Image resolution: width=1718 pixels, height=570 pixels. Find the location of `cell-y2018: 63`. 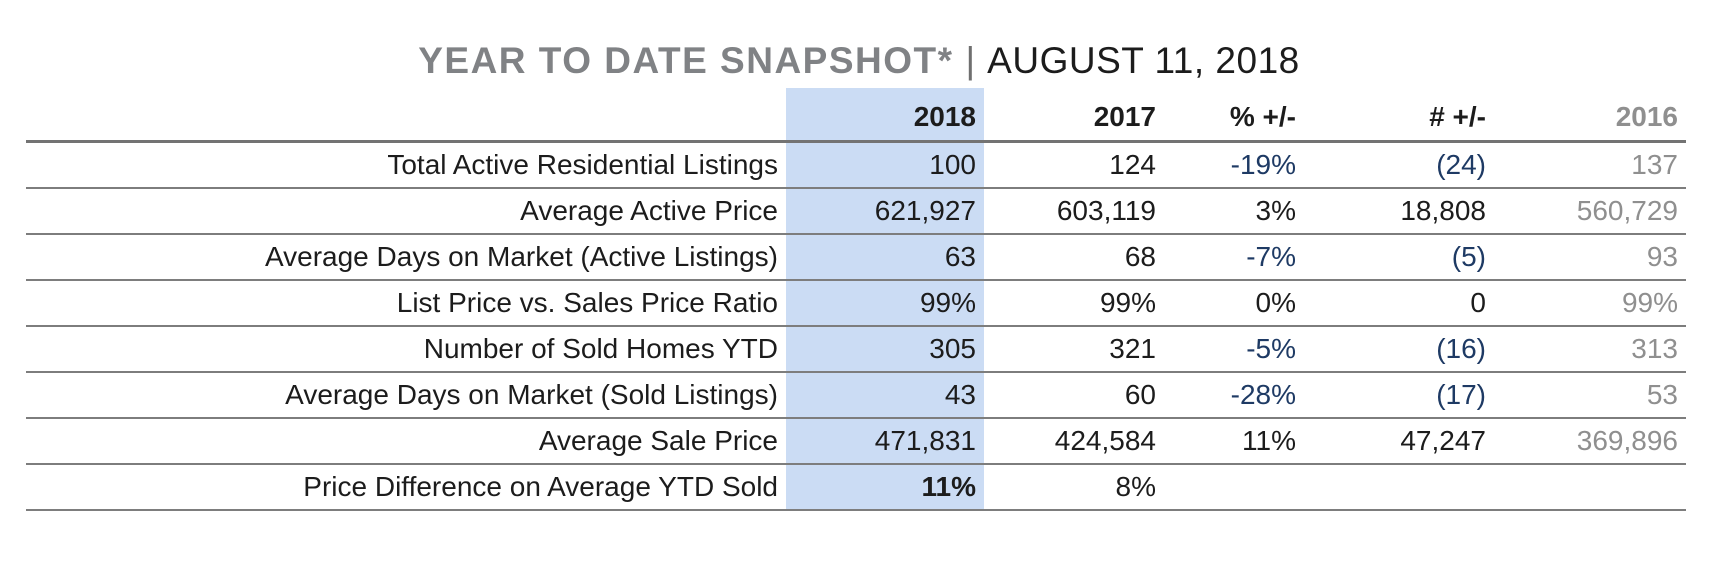

cell-y2018: 63 is located at coordinates (885, 257).